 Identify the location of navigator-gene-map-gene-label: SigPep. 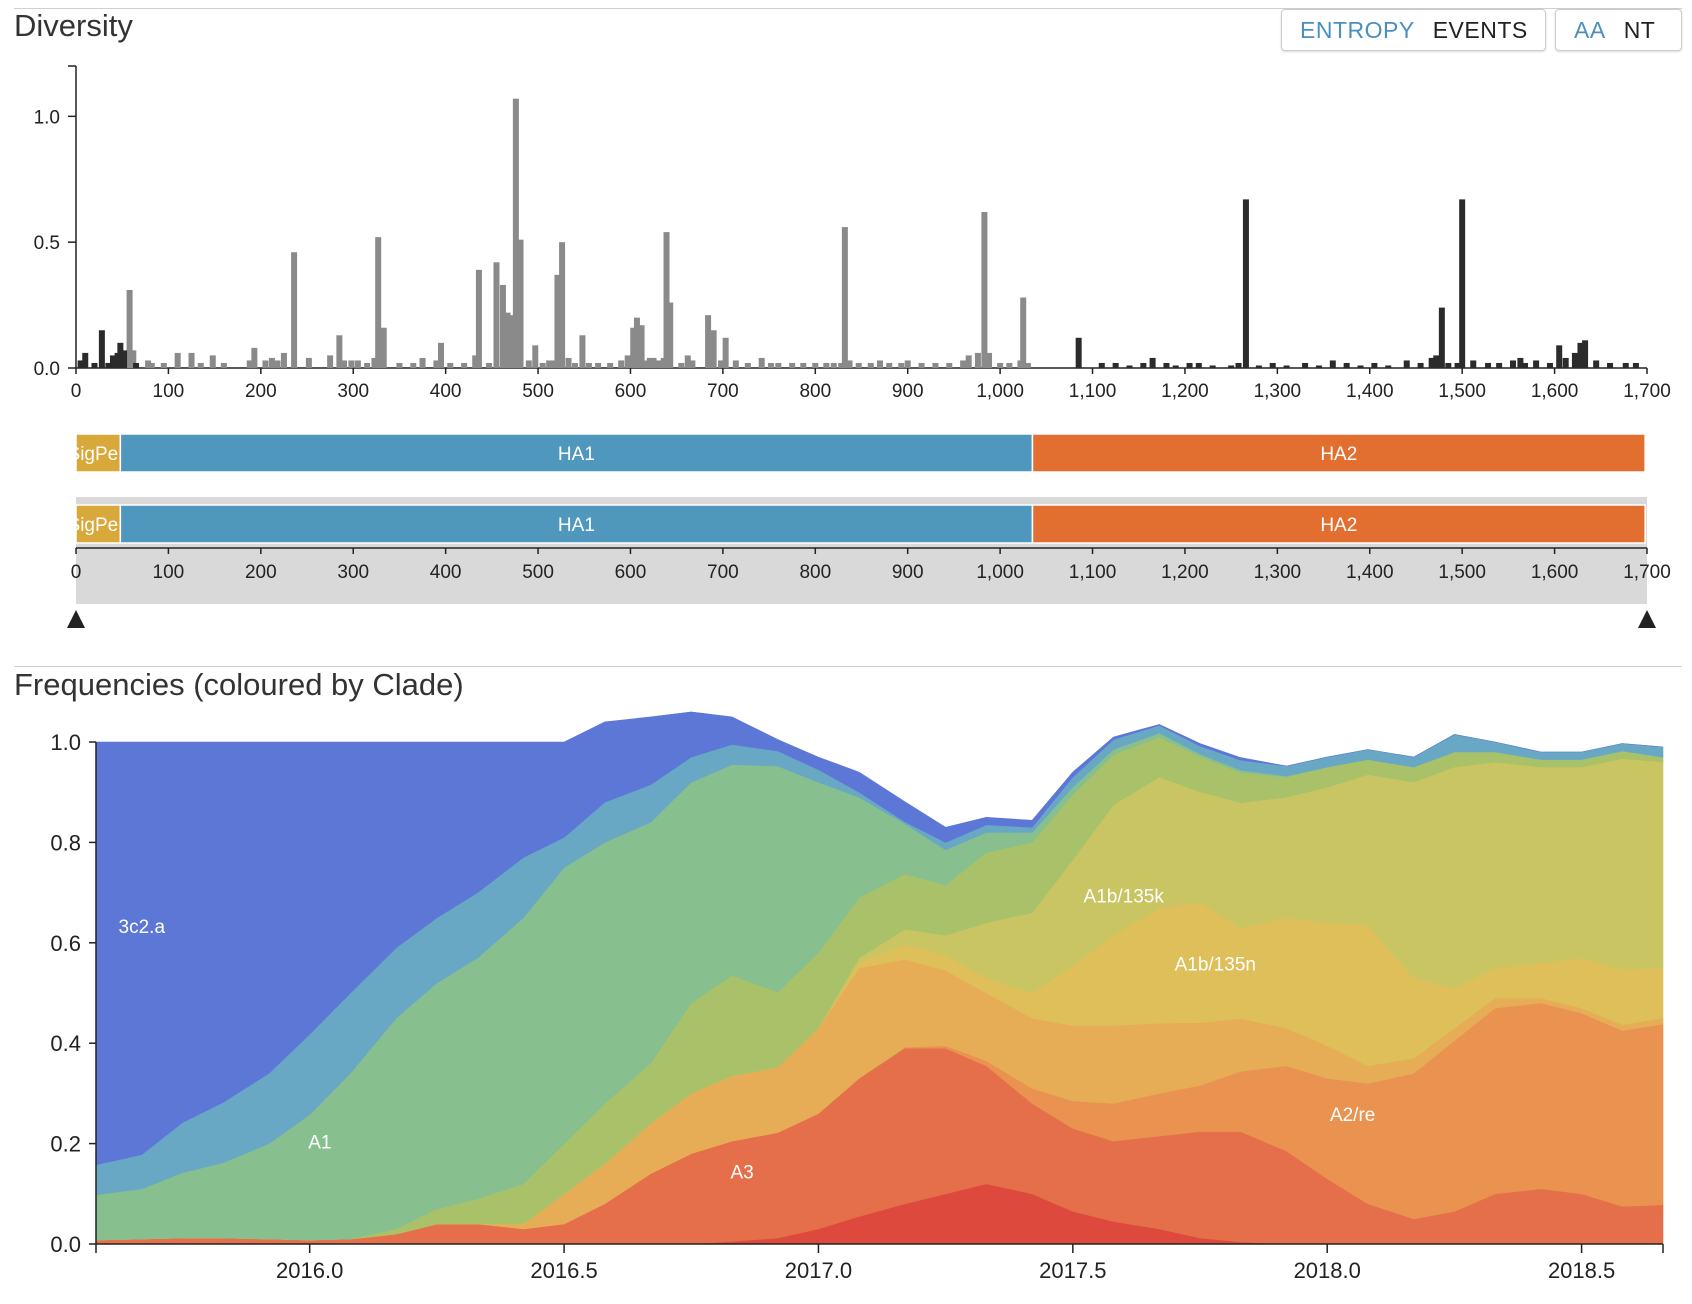
(98, 525).